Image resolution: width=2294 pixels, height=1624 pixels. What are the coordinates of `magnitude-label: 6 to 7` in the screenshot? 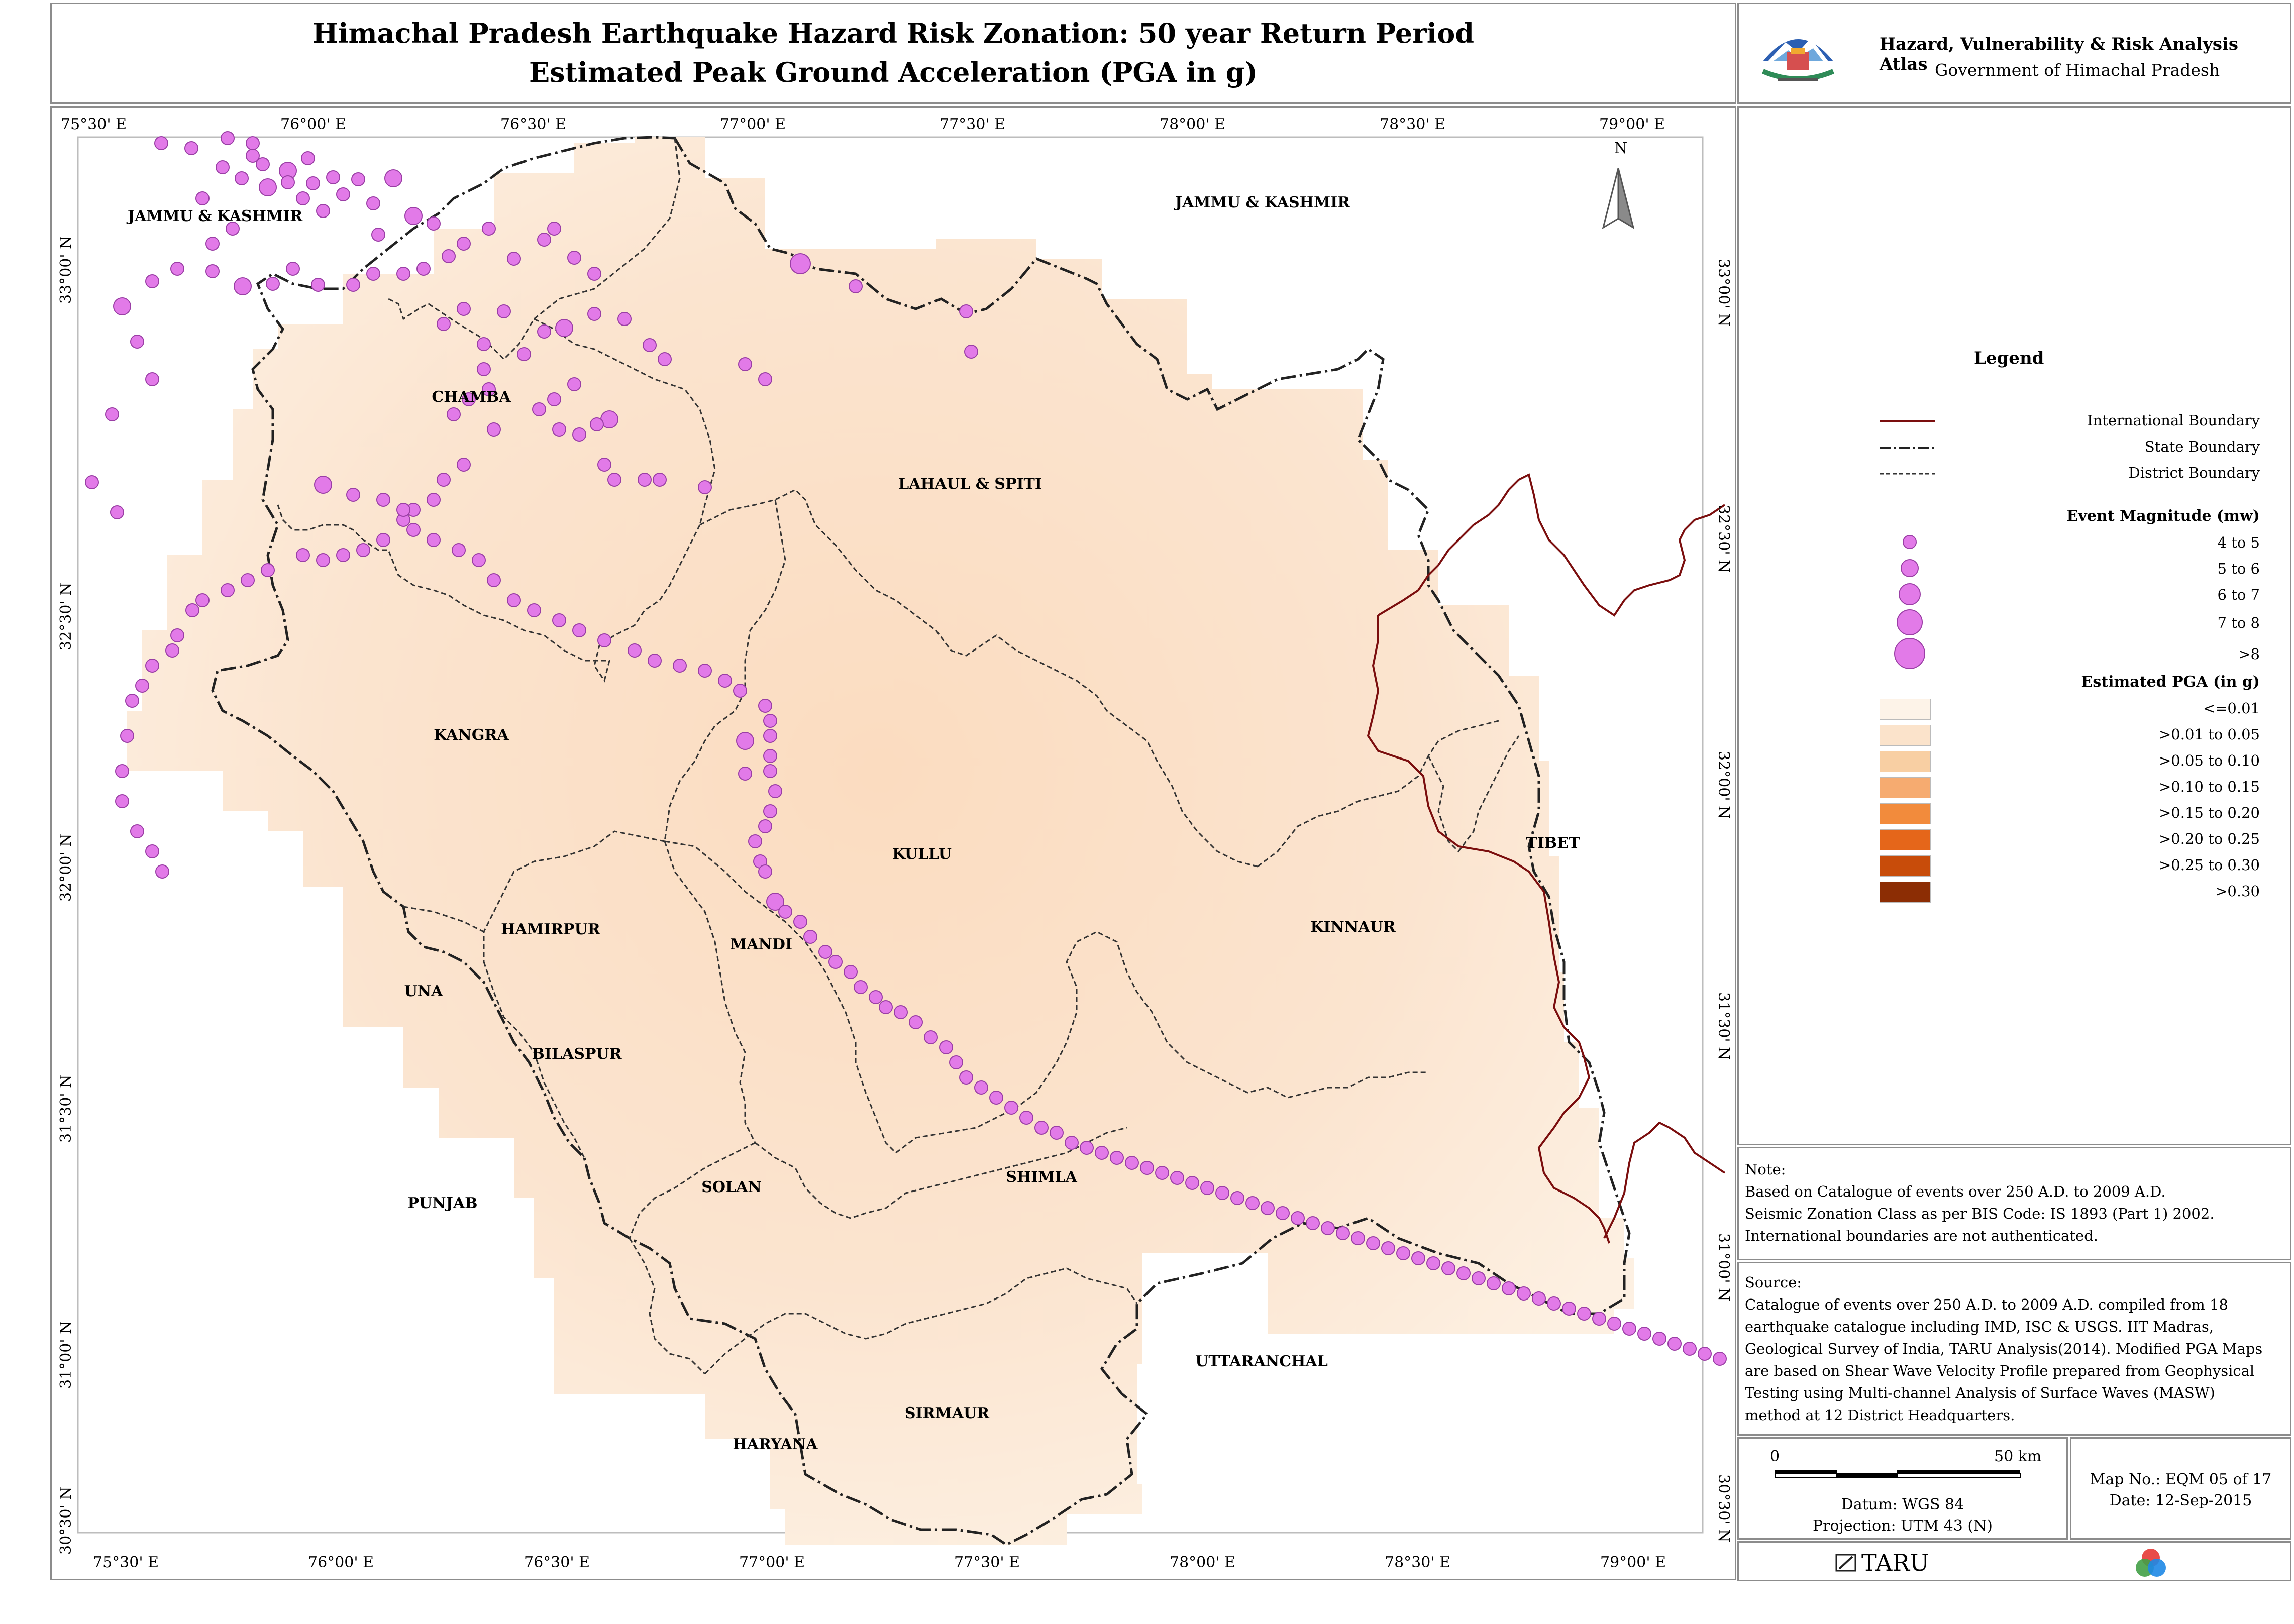 It's located at (2238, 595).